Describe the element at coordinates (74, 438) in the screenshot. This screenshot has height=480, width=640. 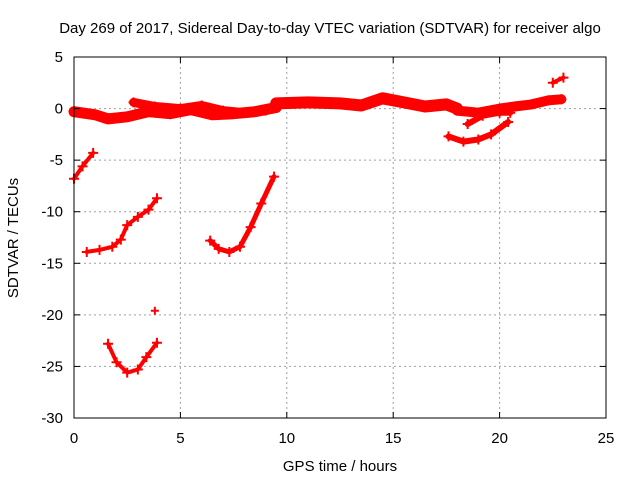
I see `x-tick-label: 0` at that location.